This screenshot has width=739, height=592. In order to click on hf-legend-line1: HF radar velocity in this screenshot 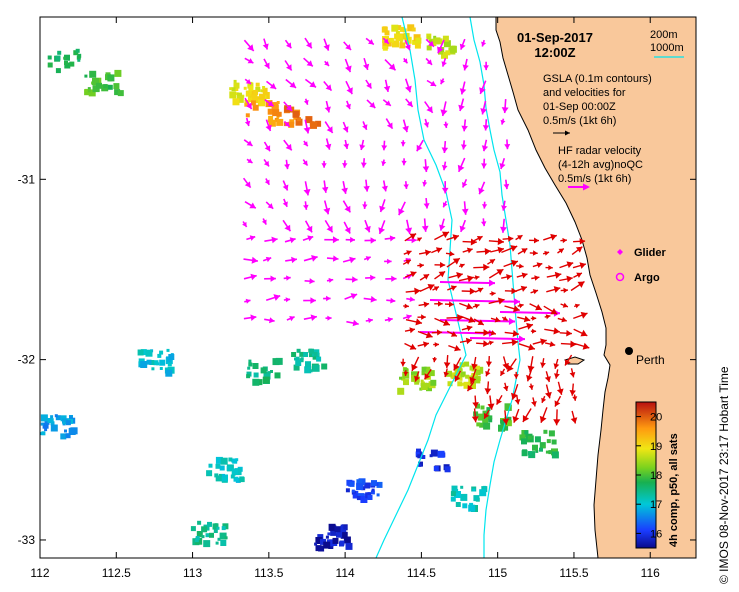, I will do `click(600, 151)`.